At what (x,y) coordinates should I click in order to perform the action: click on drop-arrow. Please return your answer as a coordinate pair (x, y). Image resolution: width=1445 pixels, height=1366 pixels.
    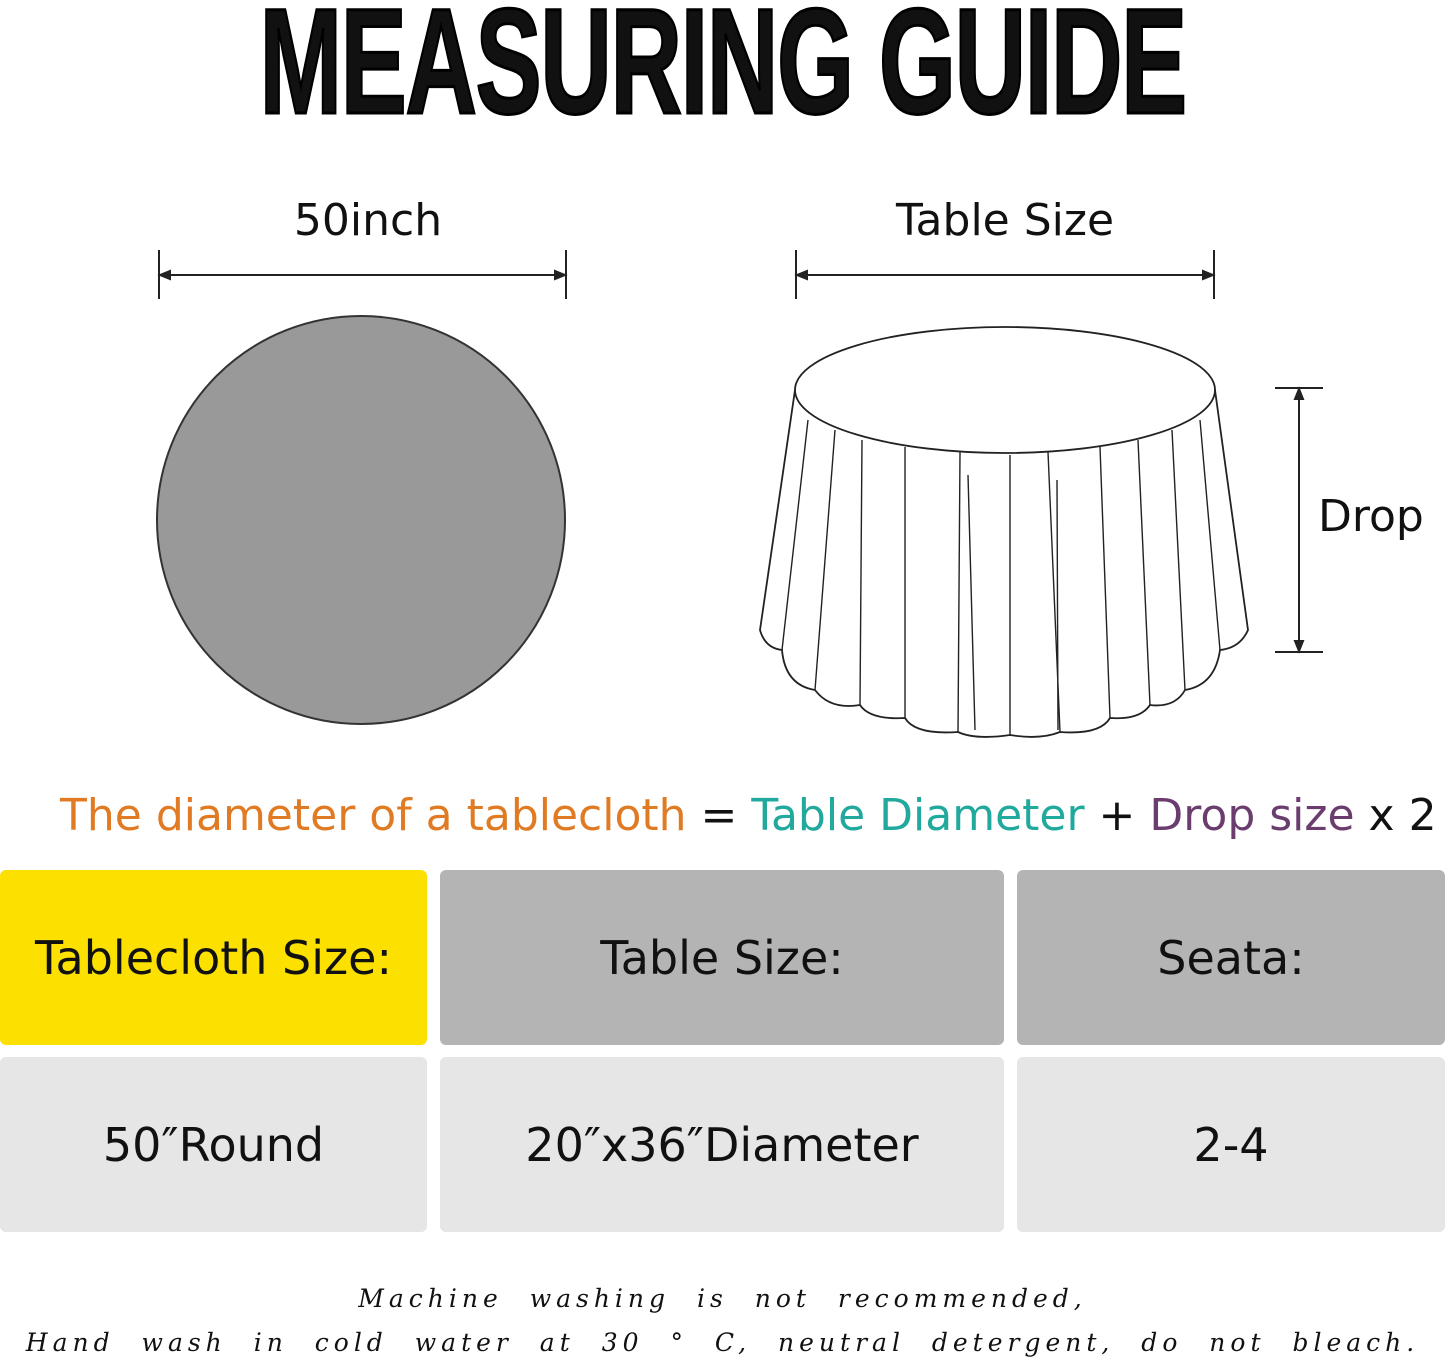
    Looking at the image, I should click on (1299, 520).